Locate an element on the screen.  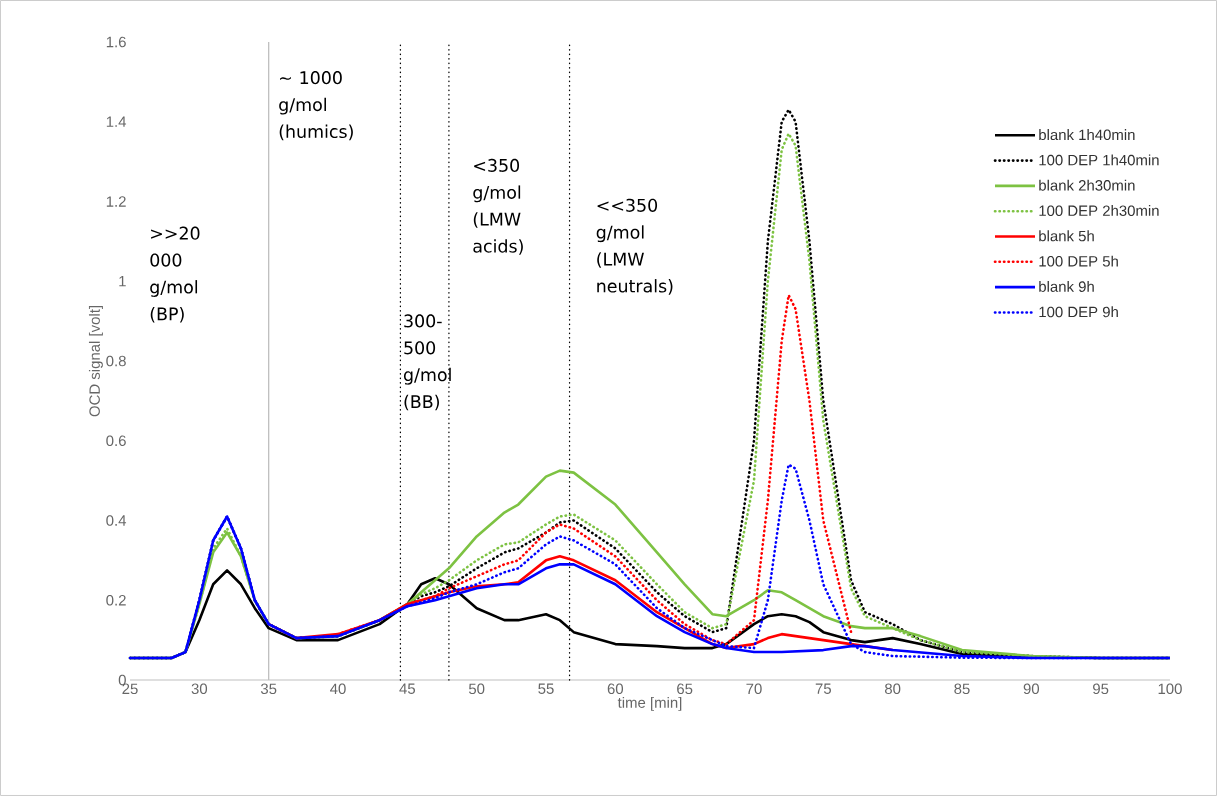
x-tick-label: 40 is located at coordinates (338, 689).